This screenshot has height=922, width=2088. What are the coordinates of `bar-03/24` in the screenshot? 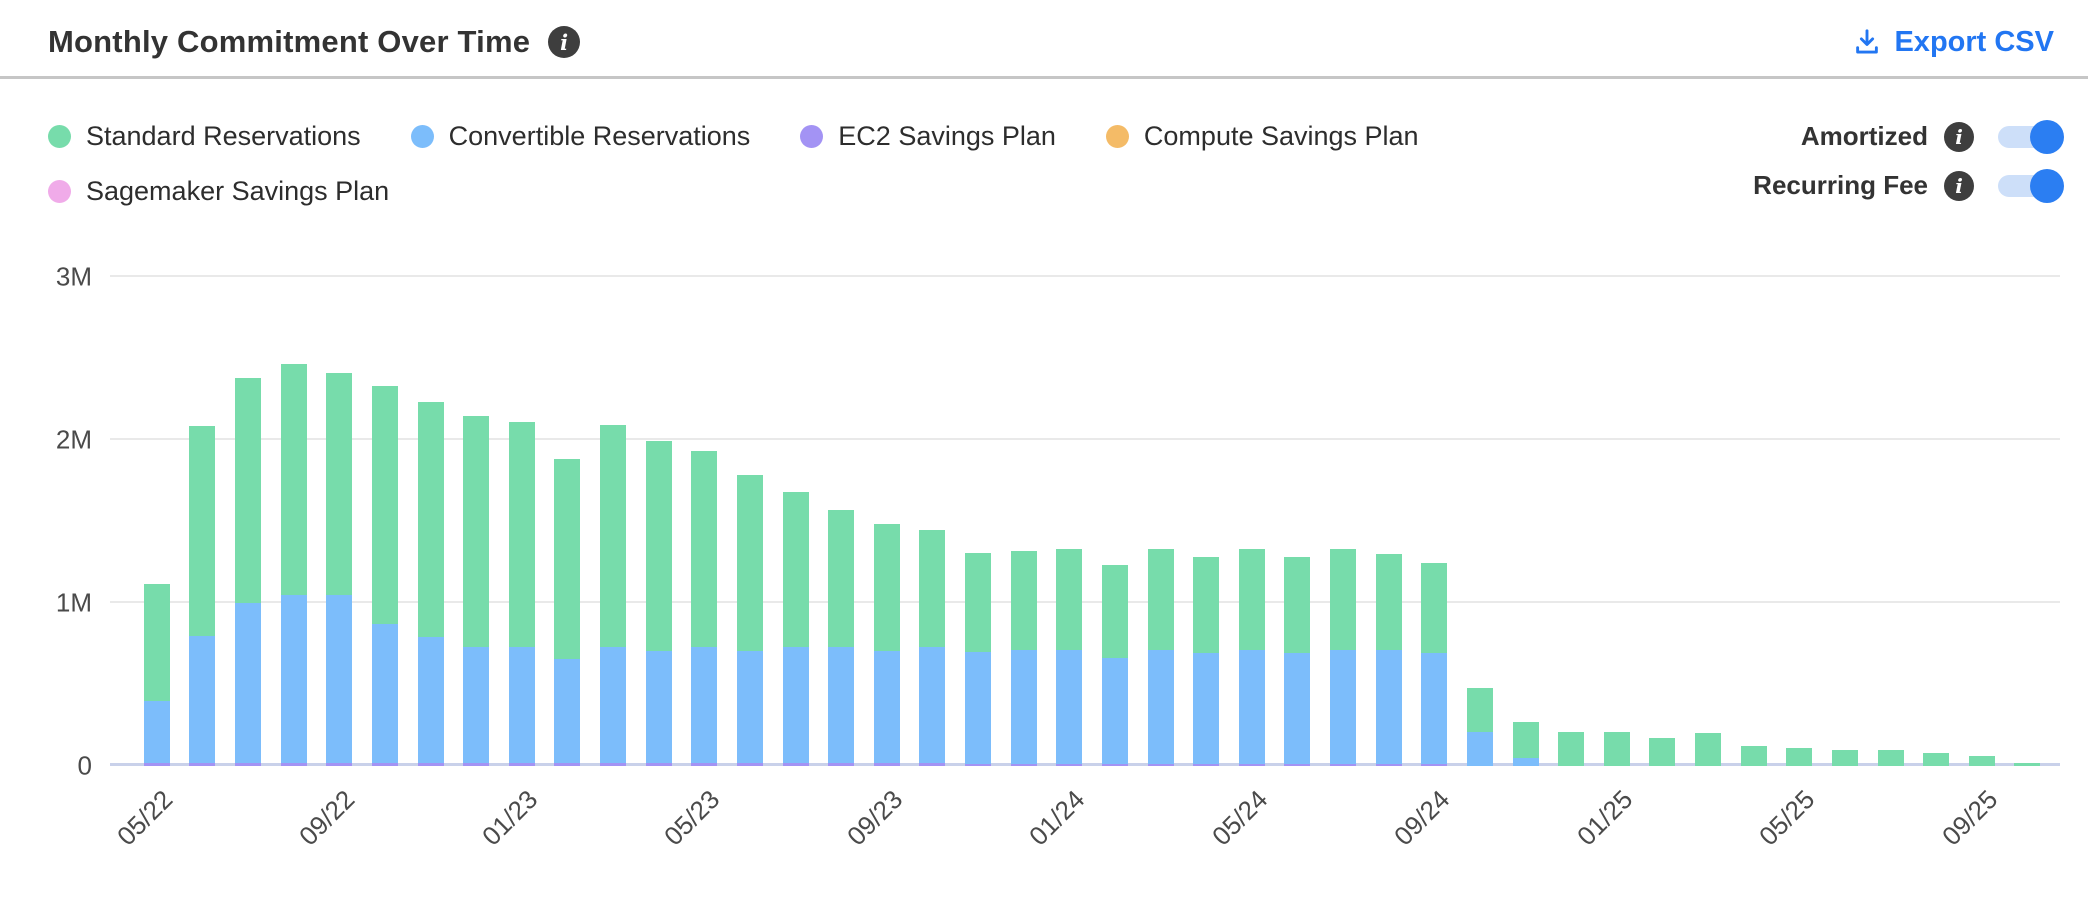 It's located at (1161, 521).